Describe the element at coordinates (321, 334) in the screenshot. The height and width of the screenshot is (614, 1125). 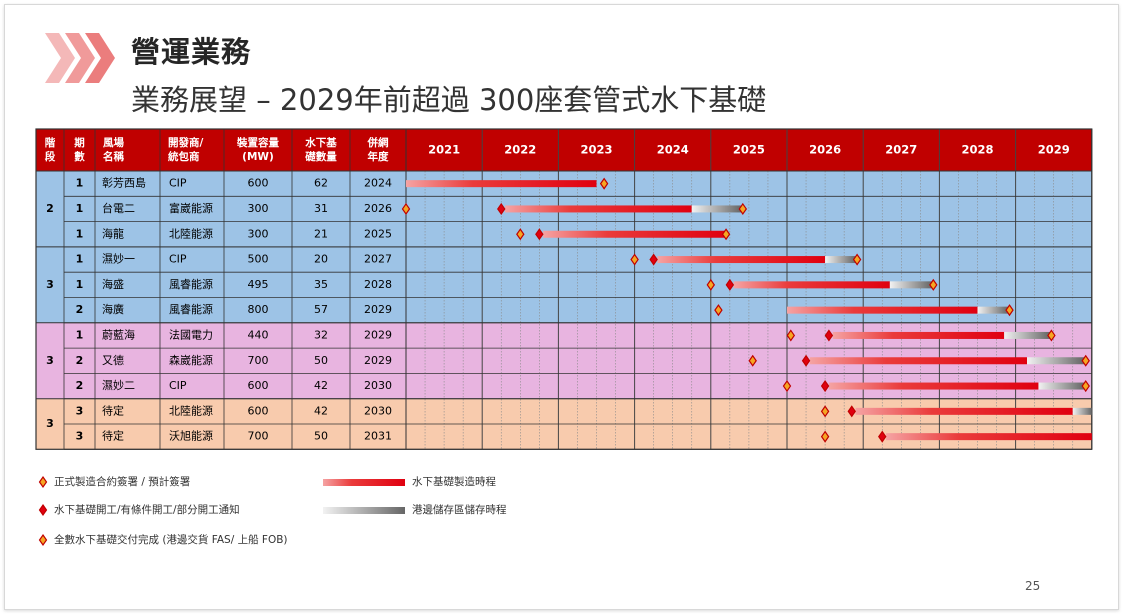
I see `foundation-count-cell: 32` at that location.